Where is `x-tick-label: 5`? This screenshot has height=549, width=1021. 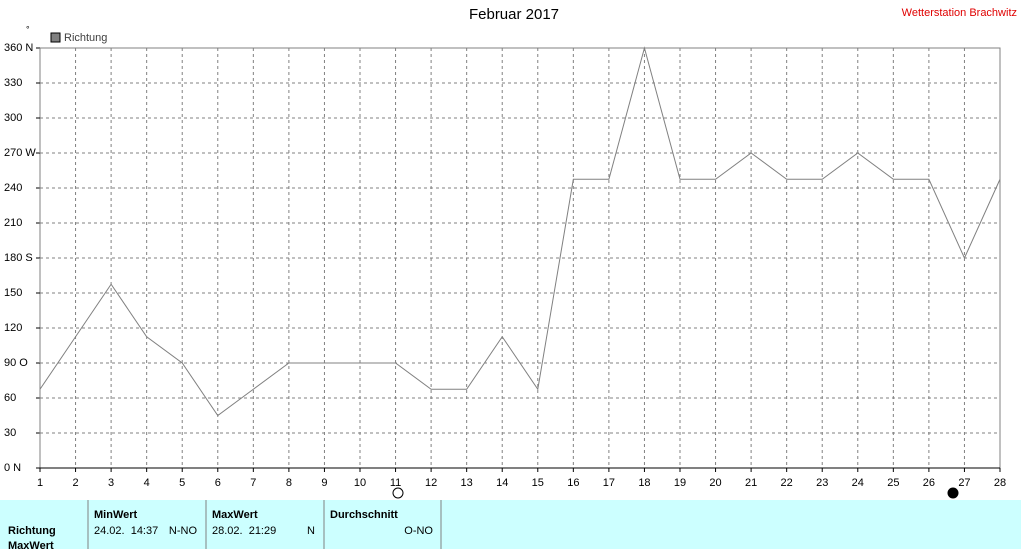 x-tick-label: 5 is located at coordinates (182, 483).